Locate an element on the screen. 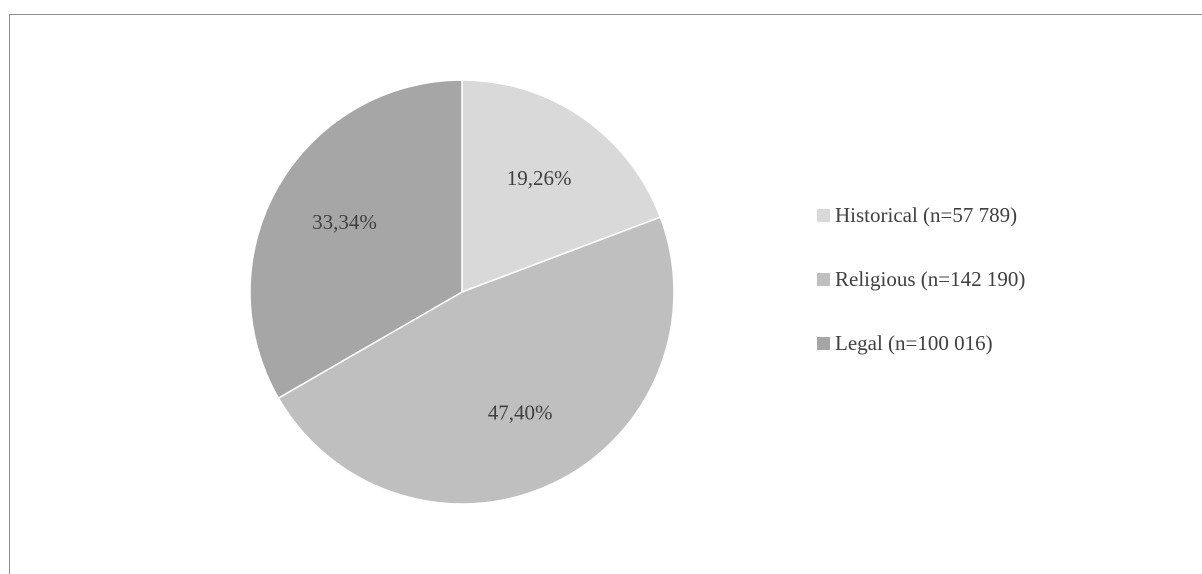  legend-swatch-religious is located at coordinates (823, 279).